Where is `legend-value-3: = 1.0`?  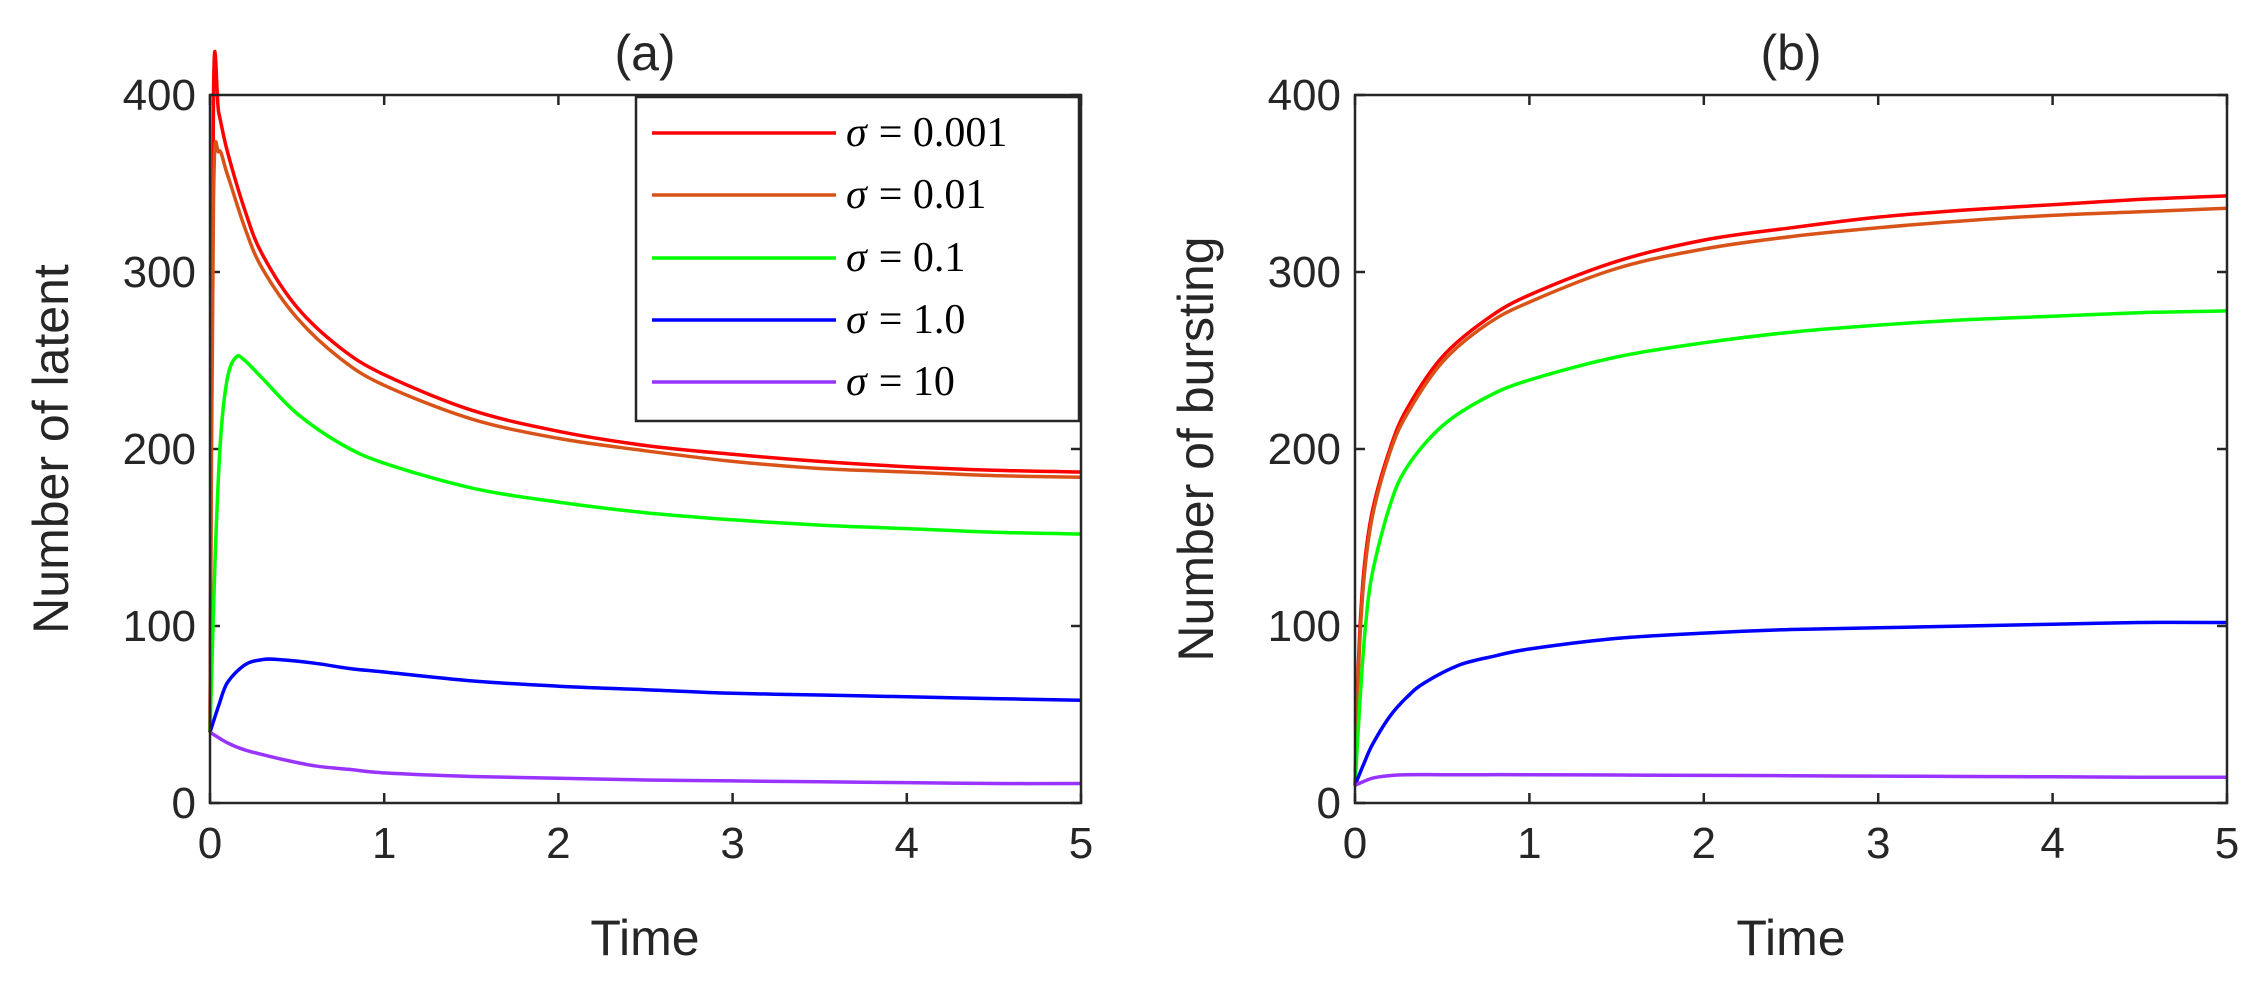 legend-value-3: = 1.0 is located at coordinates (922, 320).